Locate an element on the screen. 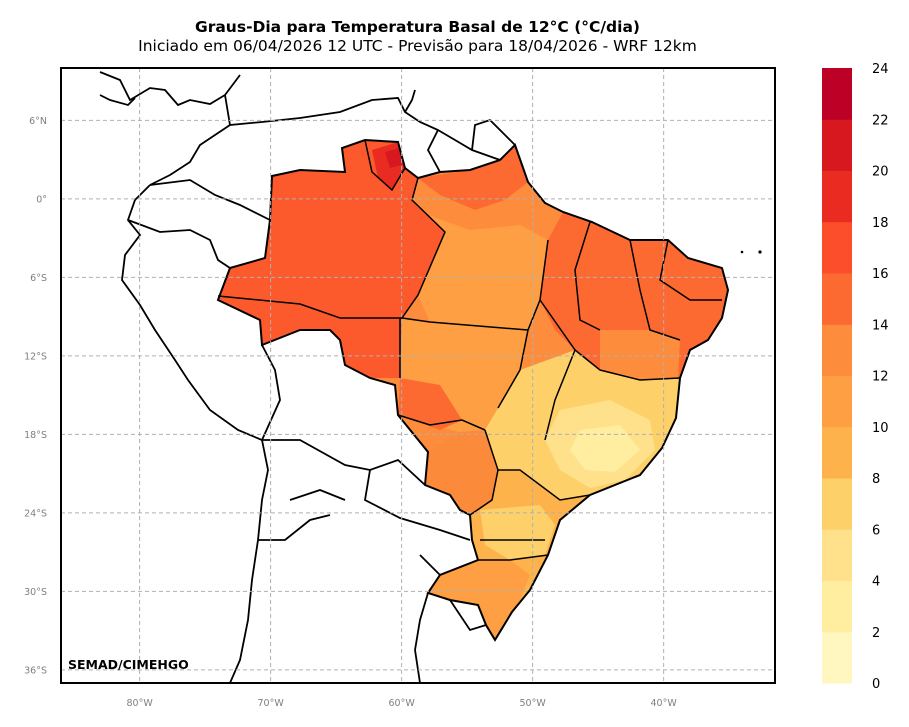  nordeste-region is located at coordinates (634, 296).